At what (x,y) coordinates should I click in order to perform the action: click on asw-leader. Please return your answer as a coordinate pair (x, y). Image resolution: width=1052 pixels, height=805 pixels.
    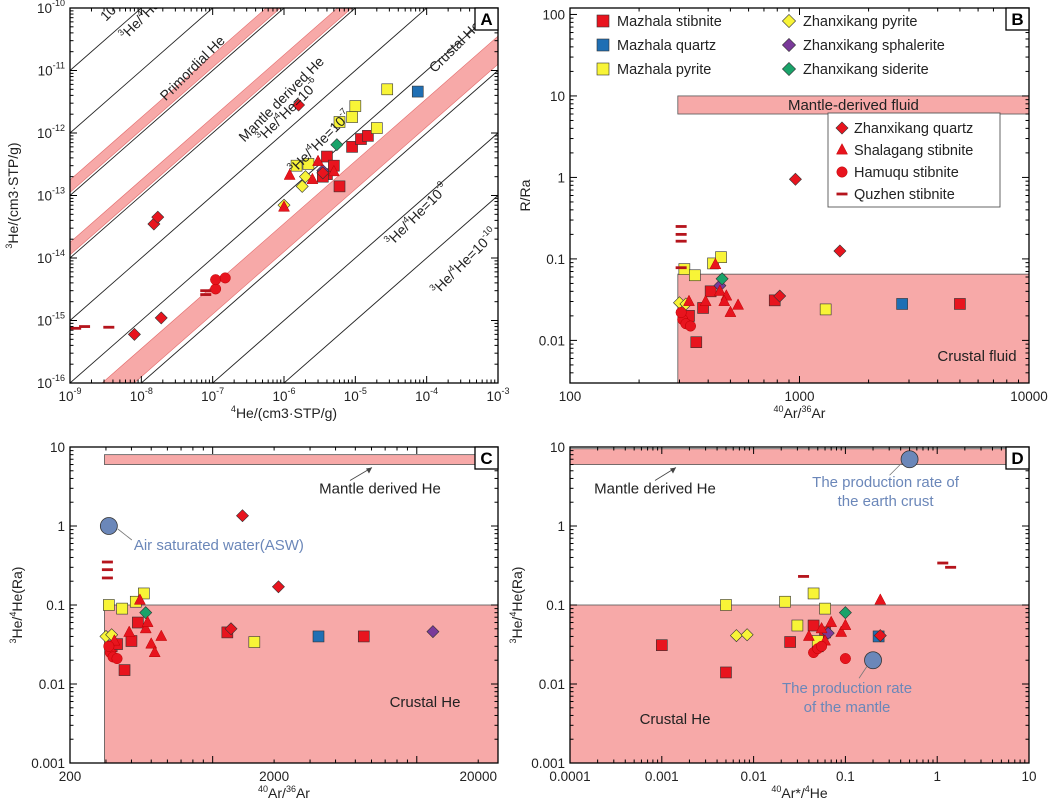
    Looking at the image, I should click on (125, 534).